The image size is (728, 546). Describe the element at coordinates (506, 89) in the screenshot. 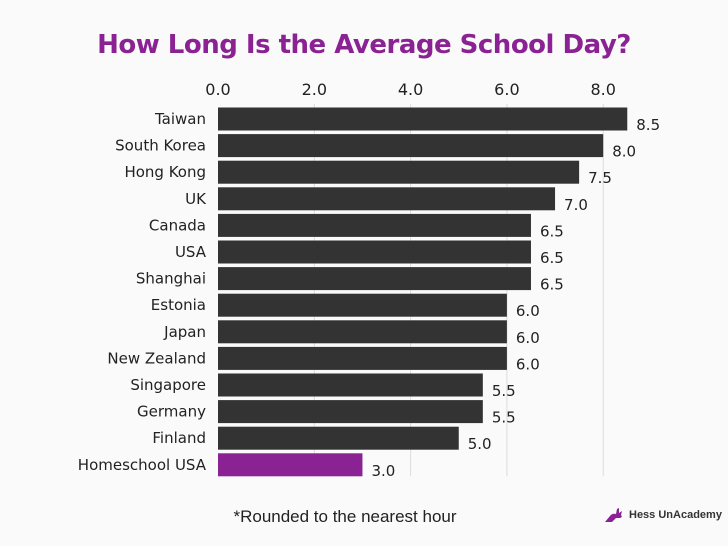

I see `x-tick-label: 6.0` at that location.